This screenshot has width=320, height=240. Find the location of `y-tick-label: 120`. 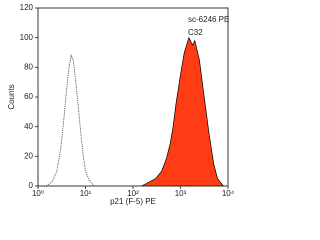

y-tick-label: 120 is located at coordinates (27, 7).